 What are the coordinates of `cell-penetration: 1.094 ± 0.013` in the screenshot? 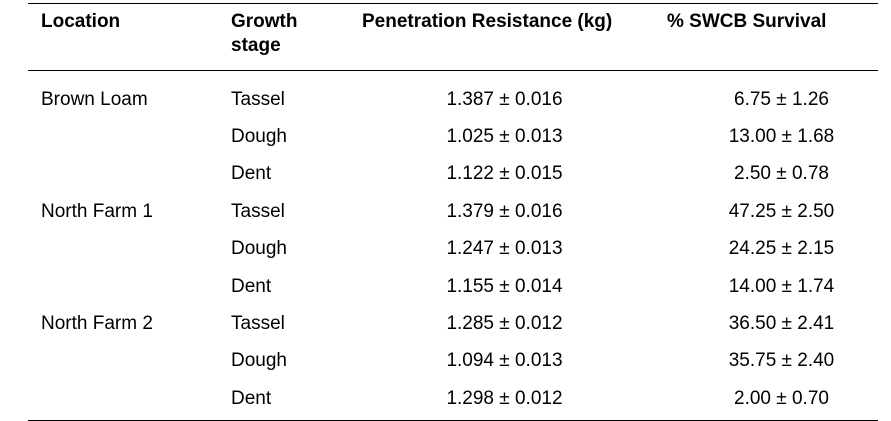 It's located at (504, 361).